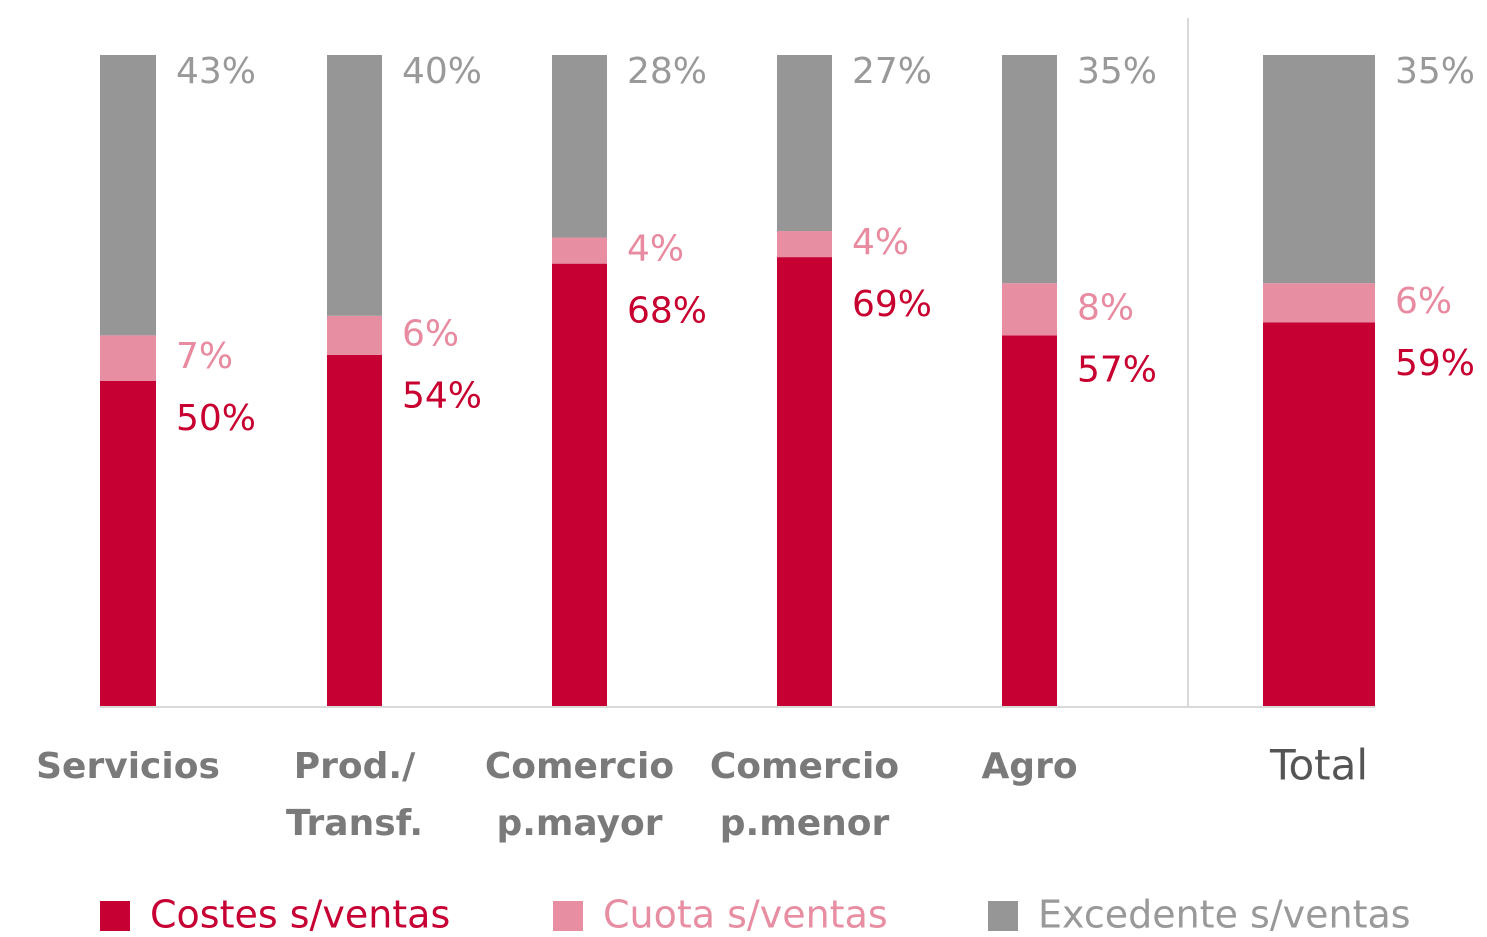  Describe the element at coordinates (1117, 369) in the screenshot. I see `value-label: 57%` at that location.